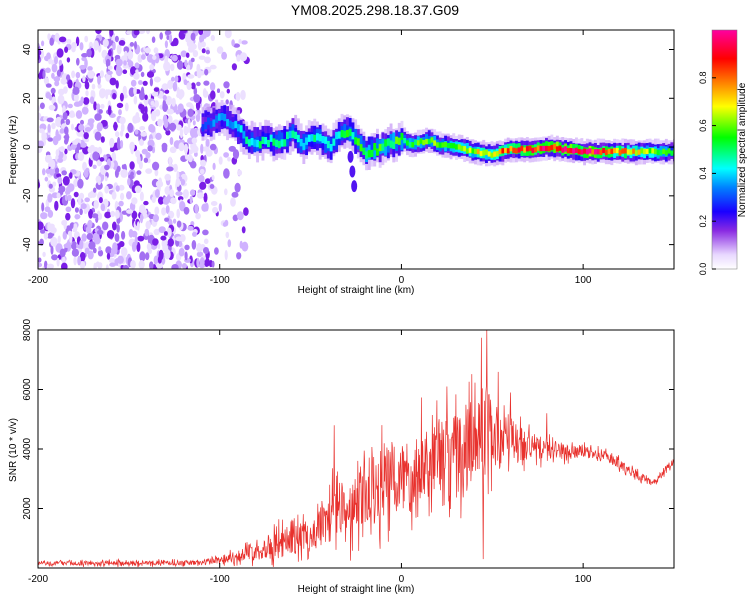 Image resolution: width=750 pixels, height=600 pixels. I want to click on y-tick-label: 20, so click(27, 98).